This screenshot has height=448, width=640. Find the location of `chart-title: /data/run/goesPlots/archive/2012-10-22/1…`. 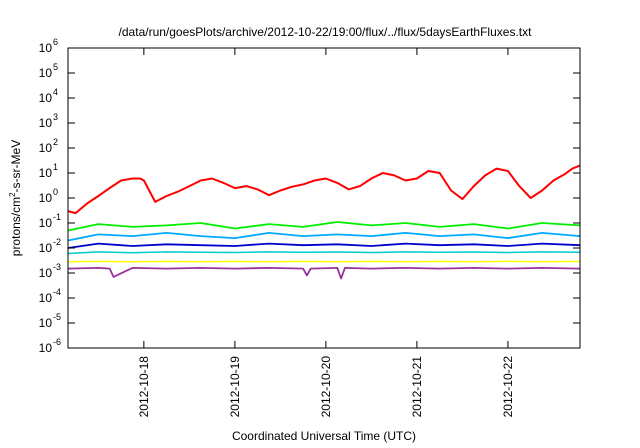

chart-title: /data/run/goesPlots/archive/2012-10-22/1… is located at coordinates (326, 32).